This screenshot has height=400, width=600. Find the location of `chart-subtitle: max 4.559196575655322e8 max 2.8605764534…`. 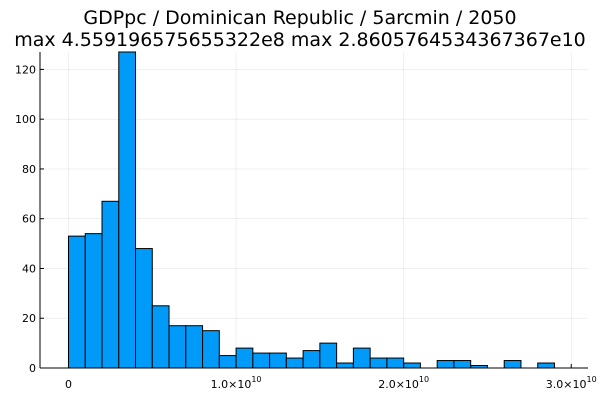

chart-subtitle: max 4.559196575655322e8 max 2.8605764534… is located at coordinates (300, 40).